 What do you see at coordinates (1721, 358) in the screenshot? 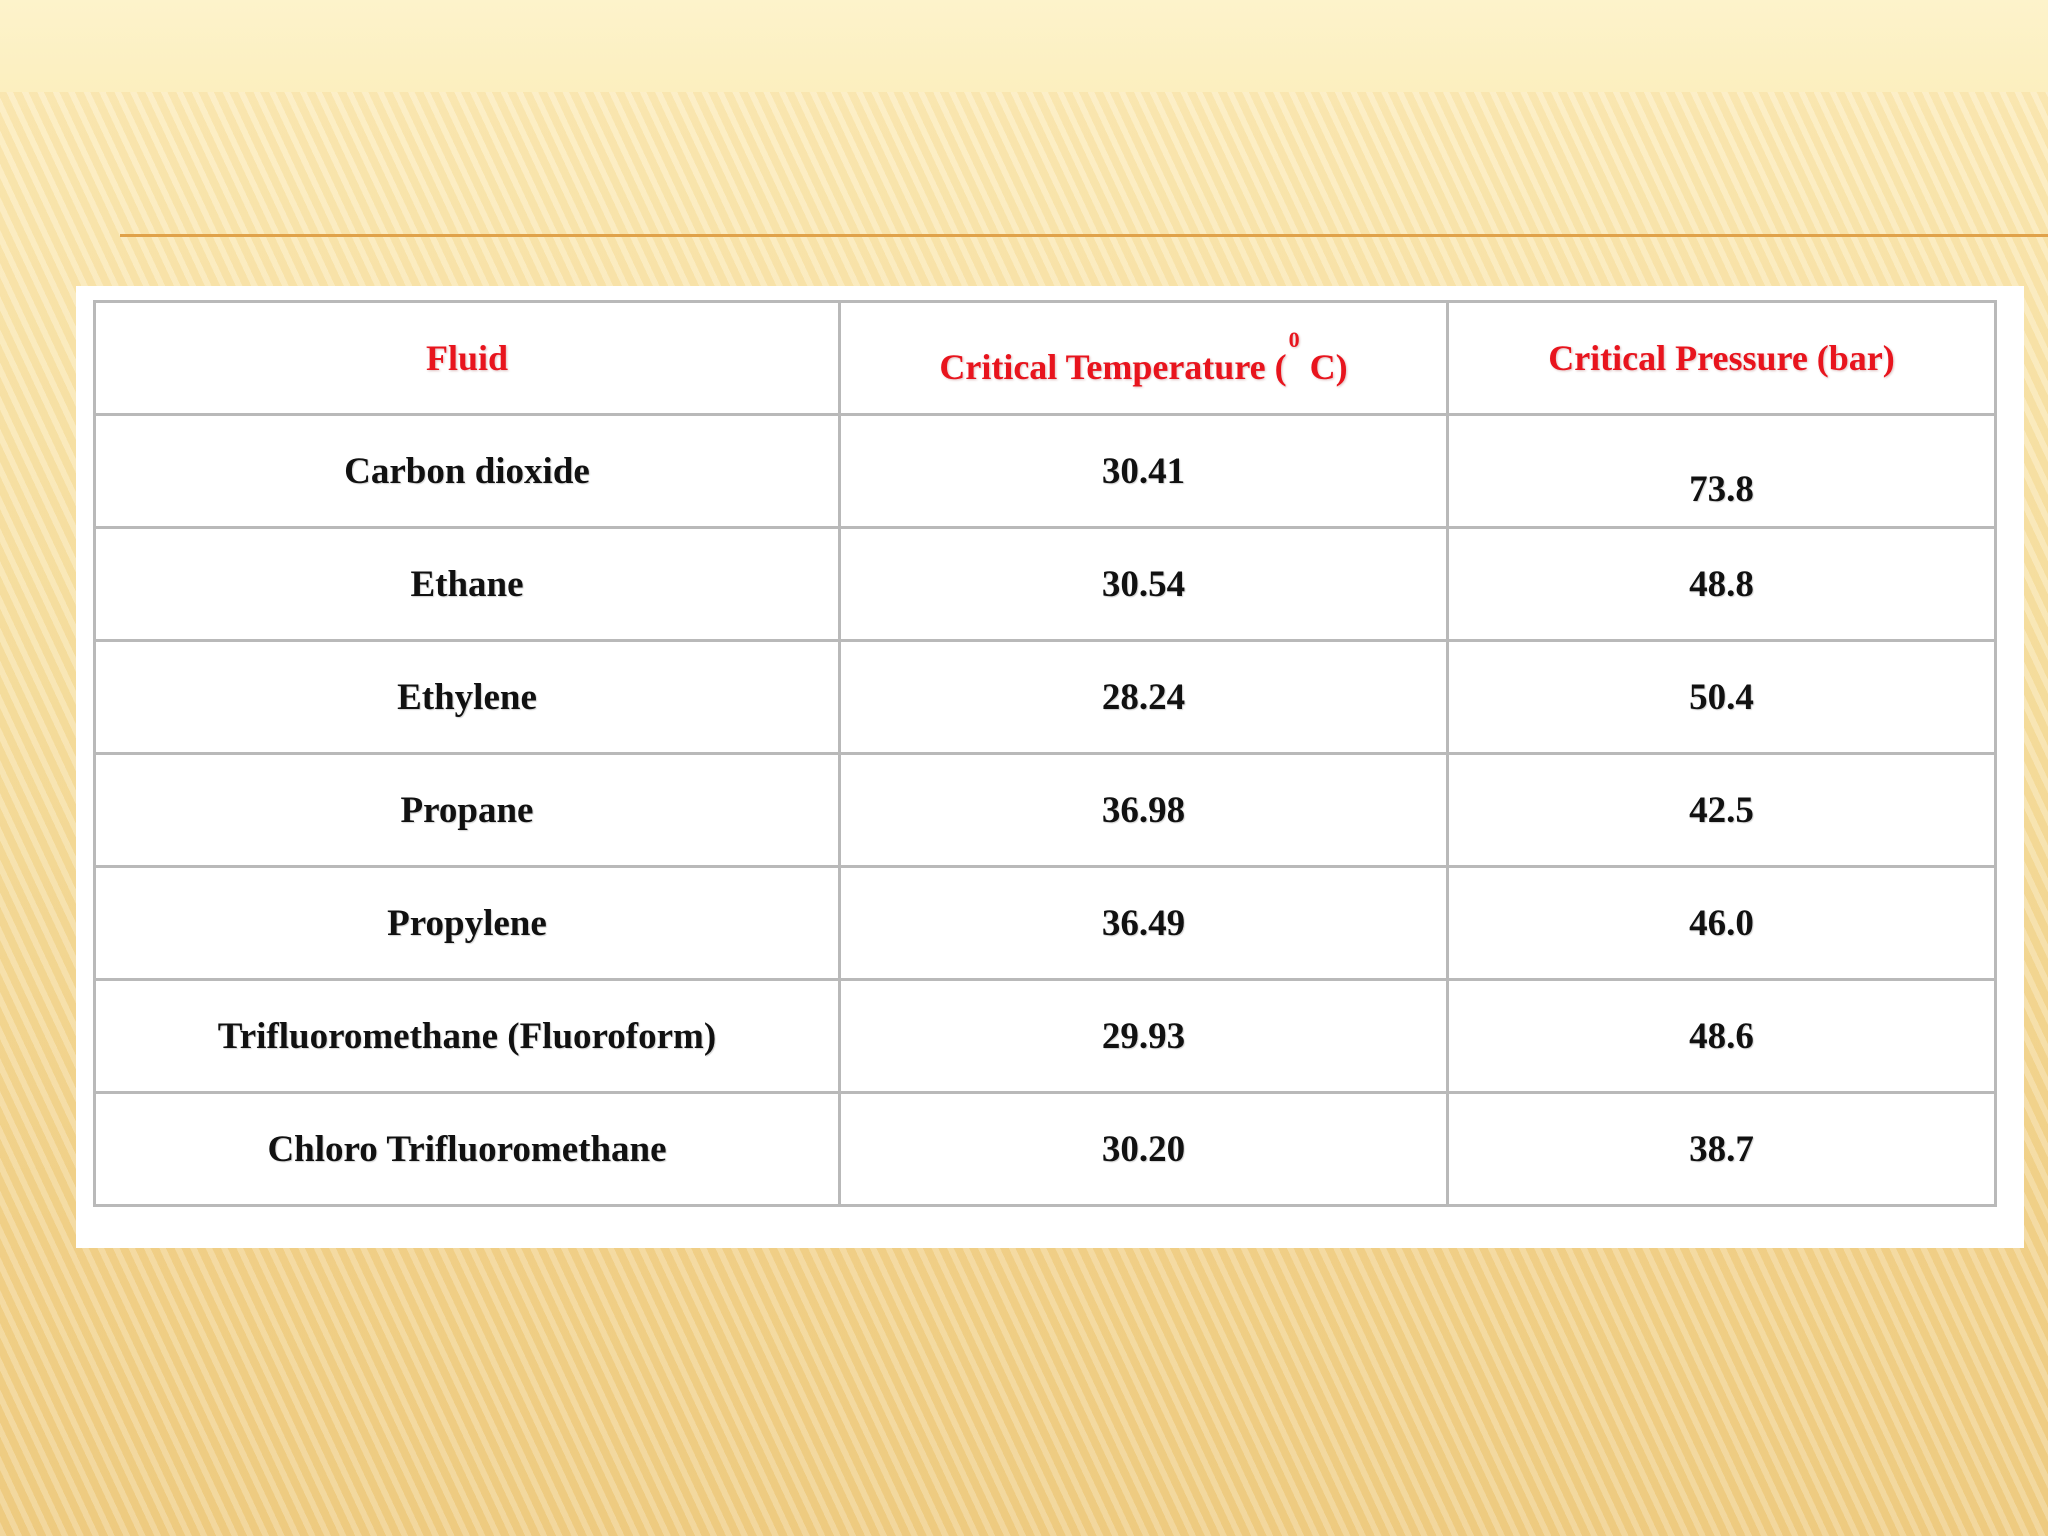
I see `header-critical-pressure: Critical Pressure (bar)` at bounding box center [1721, 358].